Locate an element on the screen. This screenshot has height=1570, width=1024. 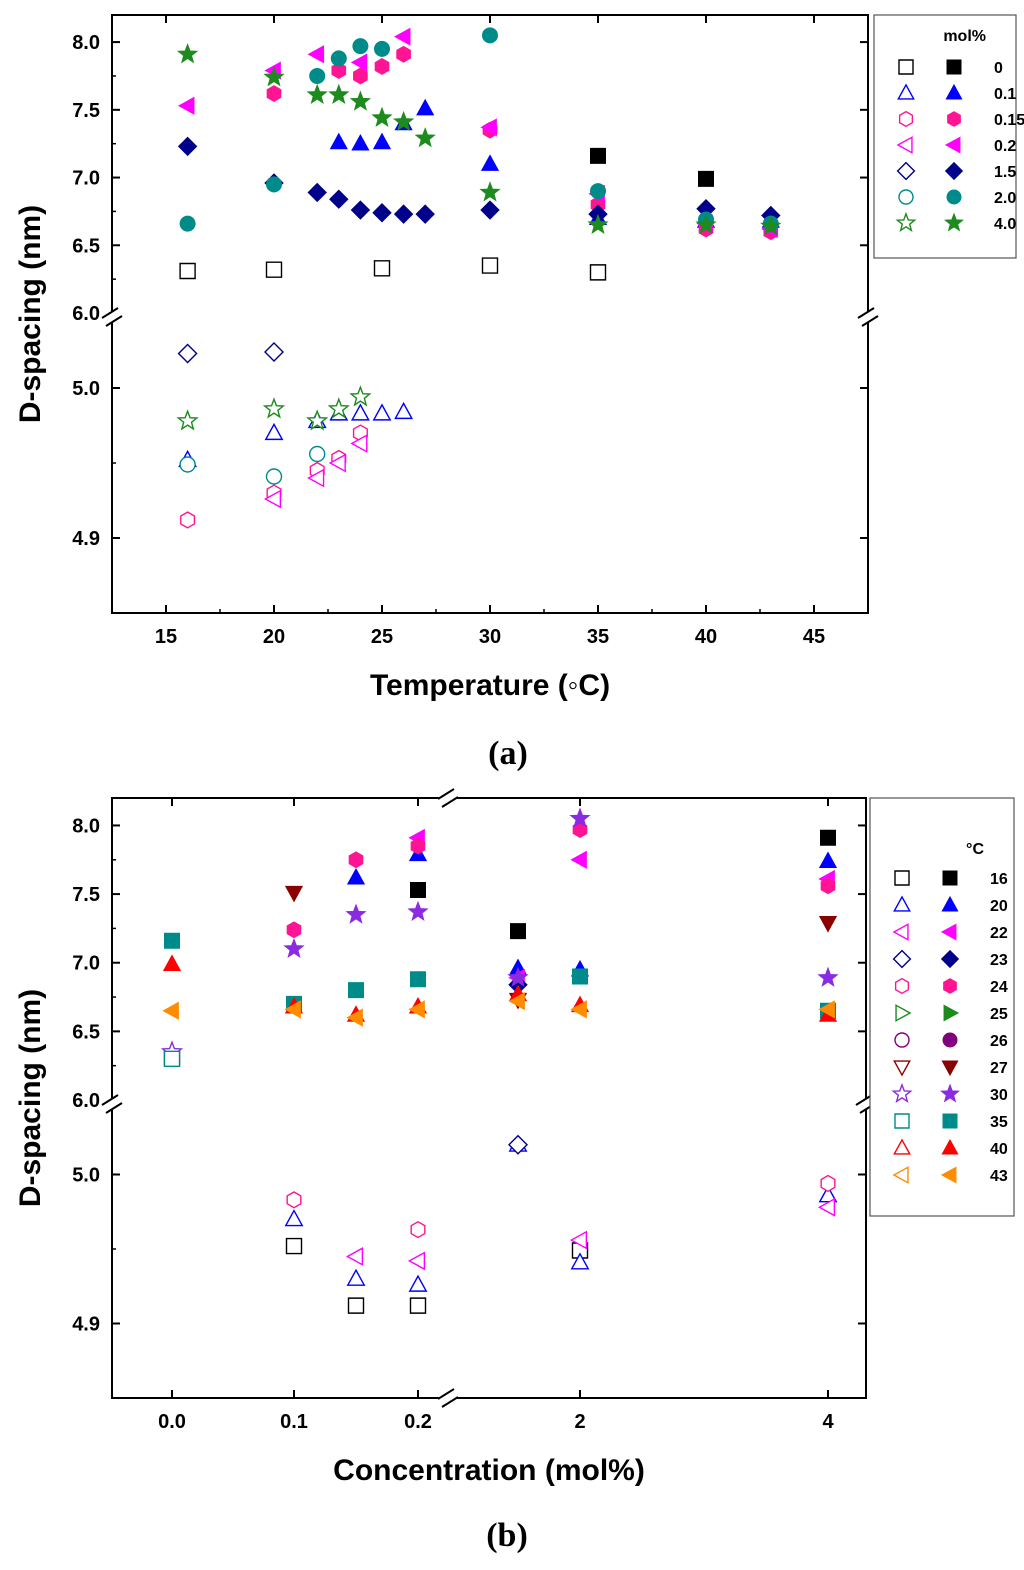
panel-a-series-2.0-filled-point-6 is located at coordinates (490, 35).